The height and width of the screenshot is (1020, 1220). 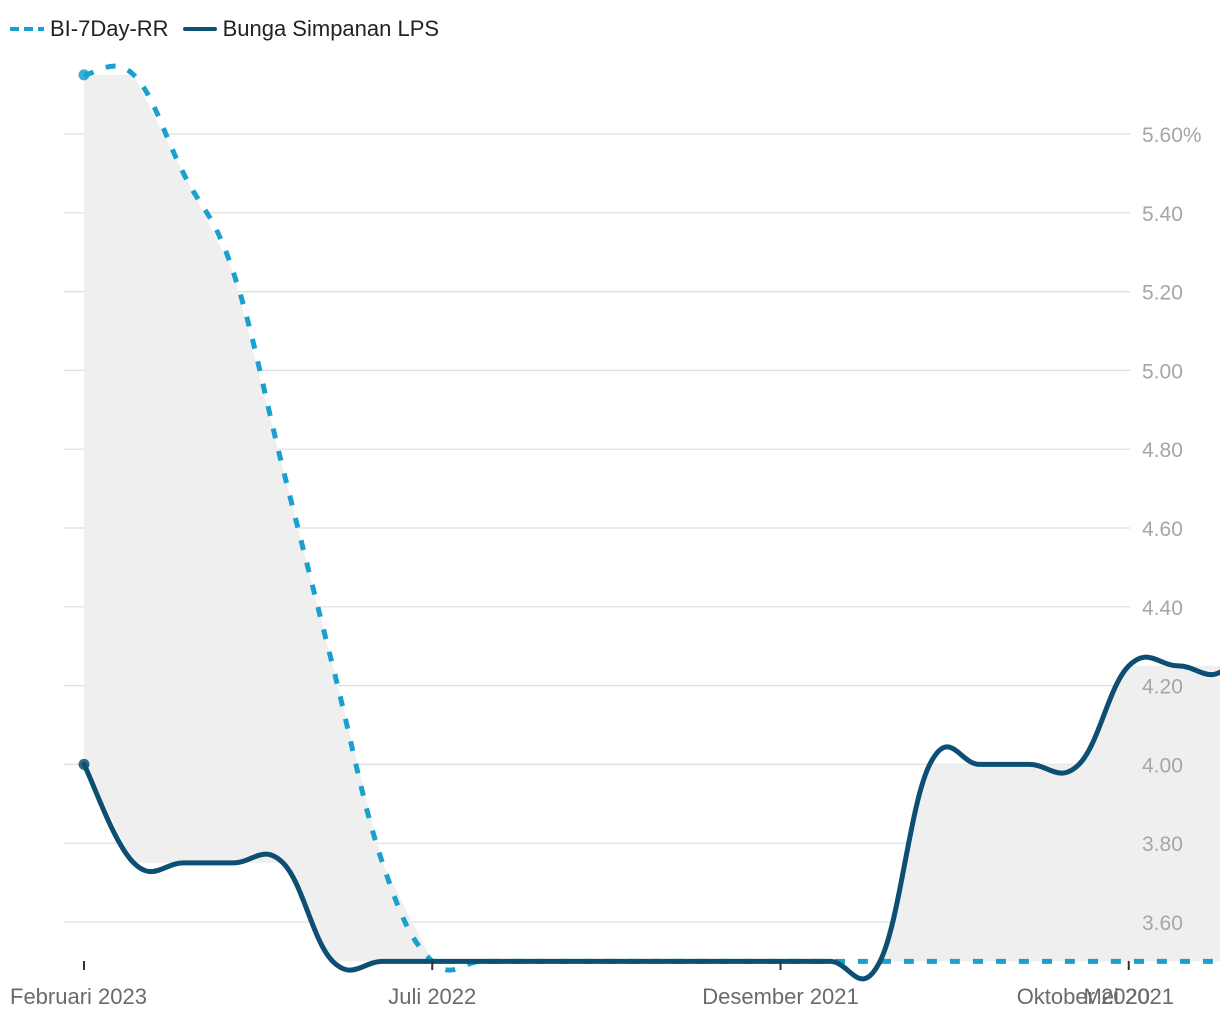 What do you see at coordinates (1162, 529) in the screenshot?
I see `y-tick-label: 4.60` at bounding box center [1162, 529].